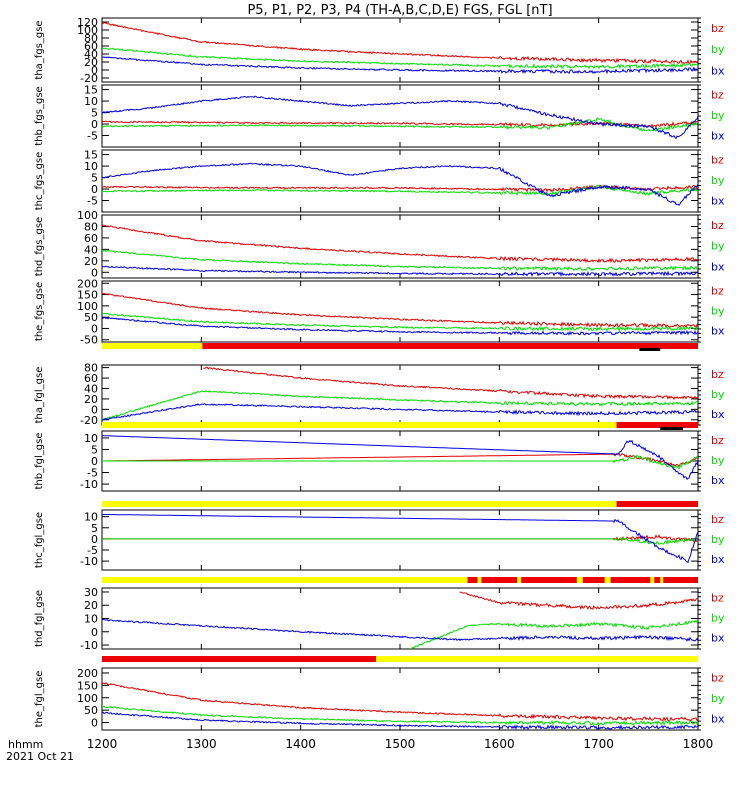  I want to click on y-tick-label: 40, so click(91, 249).